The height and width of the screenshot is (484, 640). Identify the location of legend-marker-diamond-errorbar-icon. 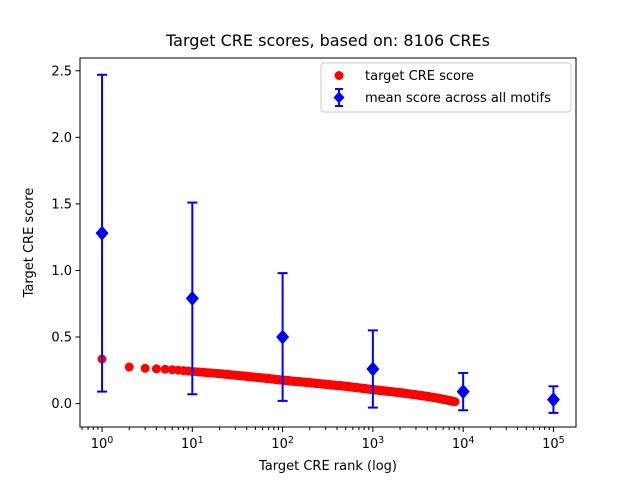
(339, 97).